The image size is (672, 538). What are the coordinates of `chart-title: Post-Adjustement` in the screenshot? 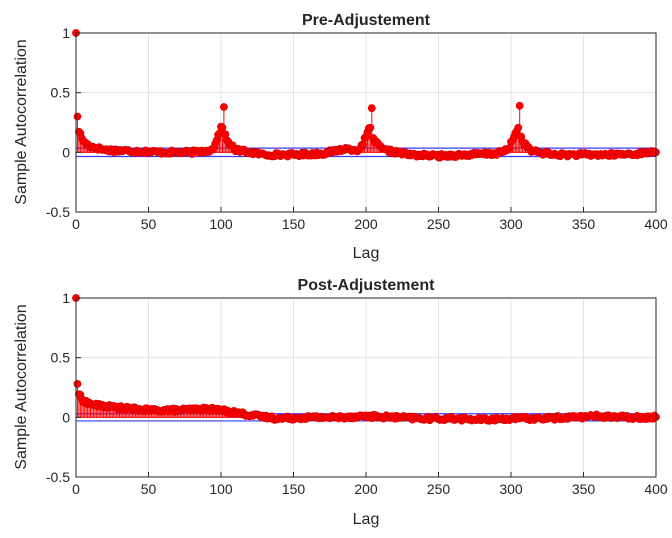 It's located at (367, 285).